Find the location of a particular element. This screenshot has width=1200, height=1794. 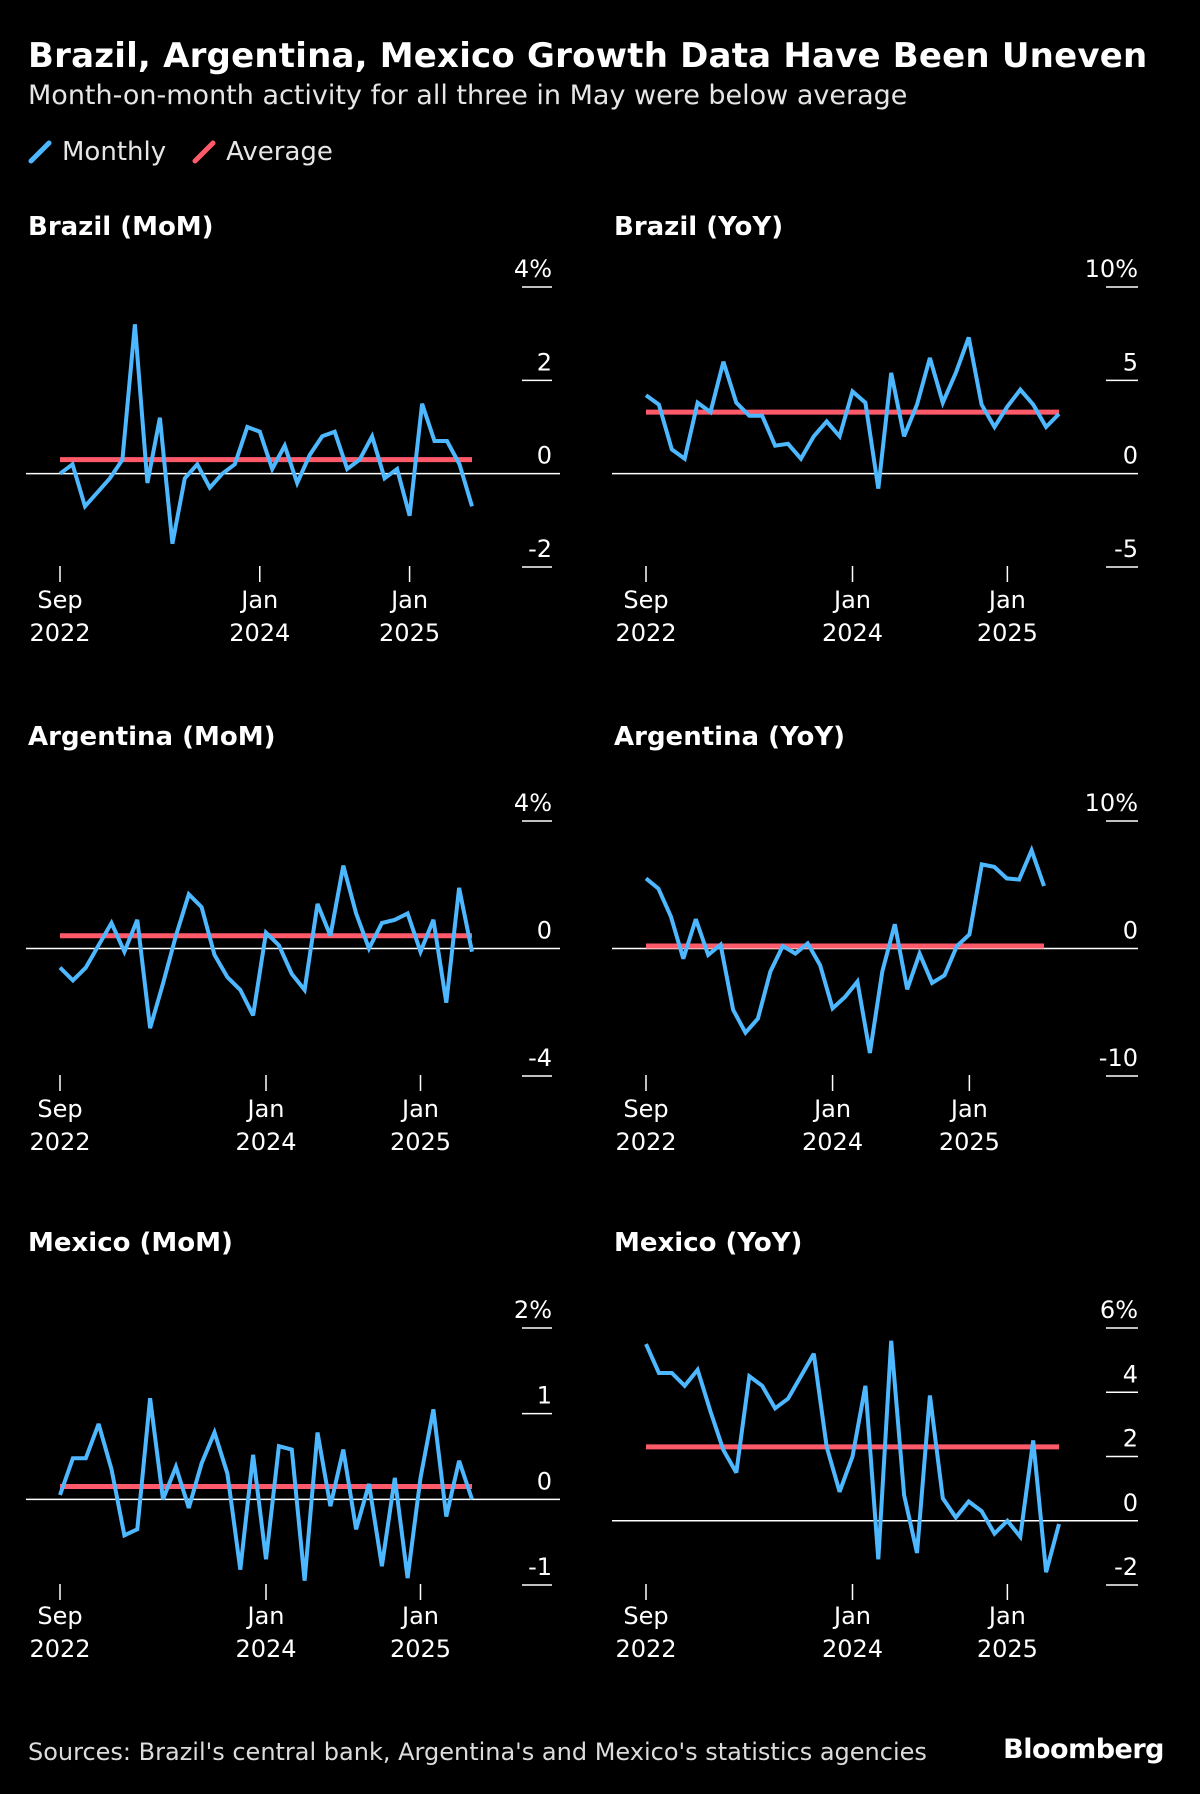

y-tick-label: -1 is located at coordinates (540, 1567).